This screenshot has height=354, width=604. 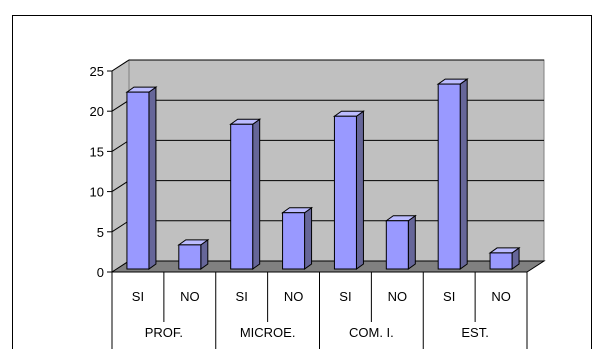 What do you see at coordinates (268, 332) in the screenshot?
I see `x-group-label: MICROE.` at bounding box center [268, 332].